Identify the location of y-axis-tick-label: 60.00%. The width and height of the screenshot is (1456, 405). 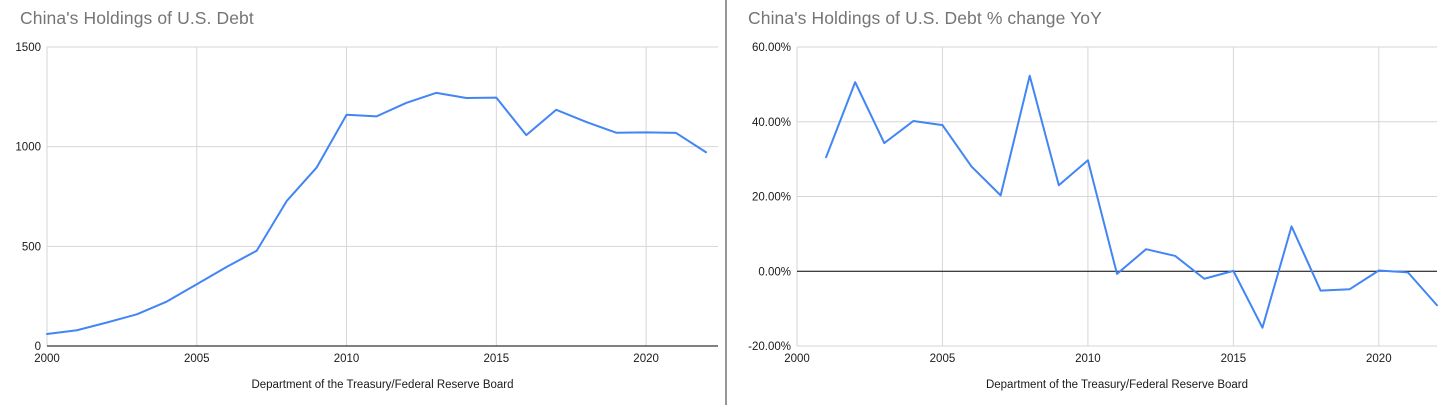
(771, 48).